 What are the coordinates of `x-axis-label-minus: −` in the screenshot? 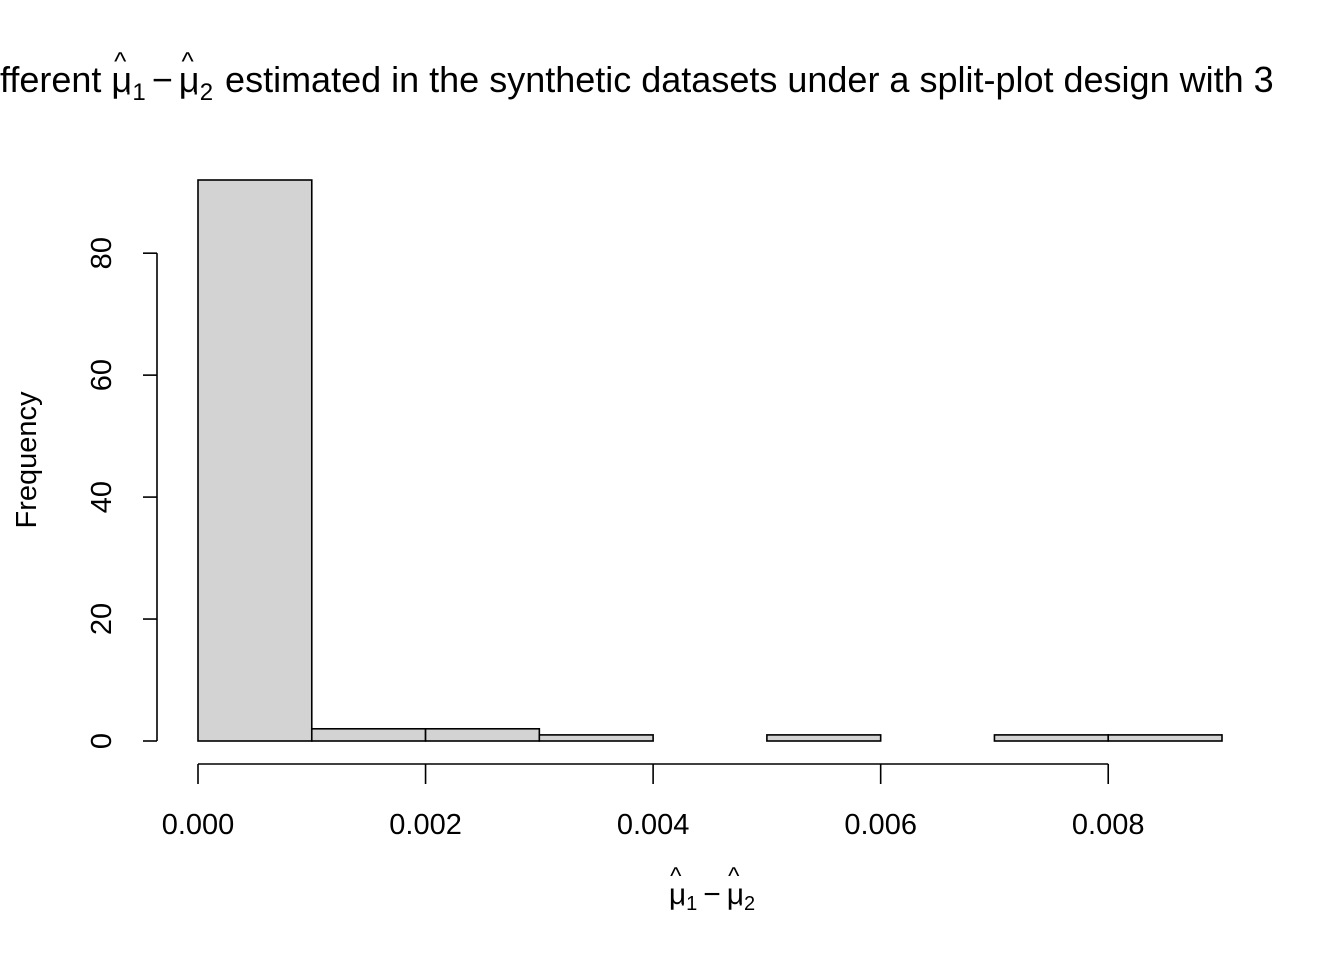 It's located at (712, 894).